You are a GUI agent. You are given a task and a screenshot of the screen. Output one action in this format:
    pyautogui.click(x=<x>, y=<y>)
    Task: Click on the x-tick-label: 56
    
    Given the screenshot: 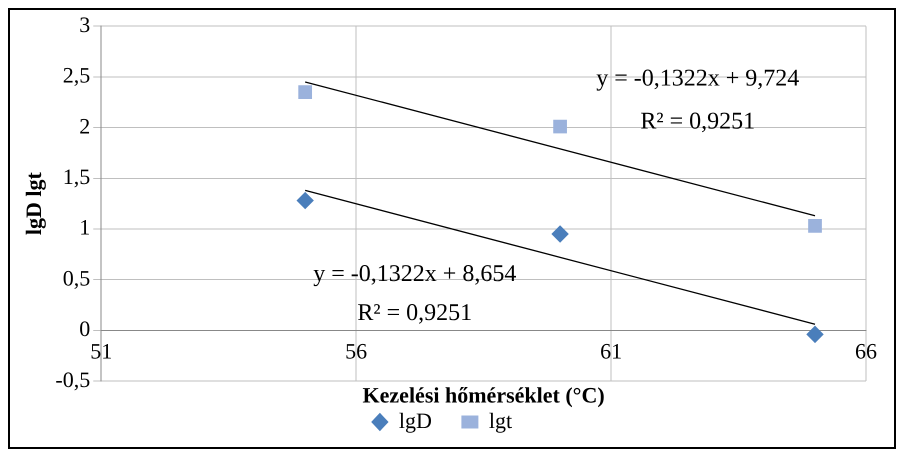 What is the action you would take?
    pyautogui.click(x=356, y=351)
    